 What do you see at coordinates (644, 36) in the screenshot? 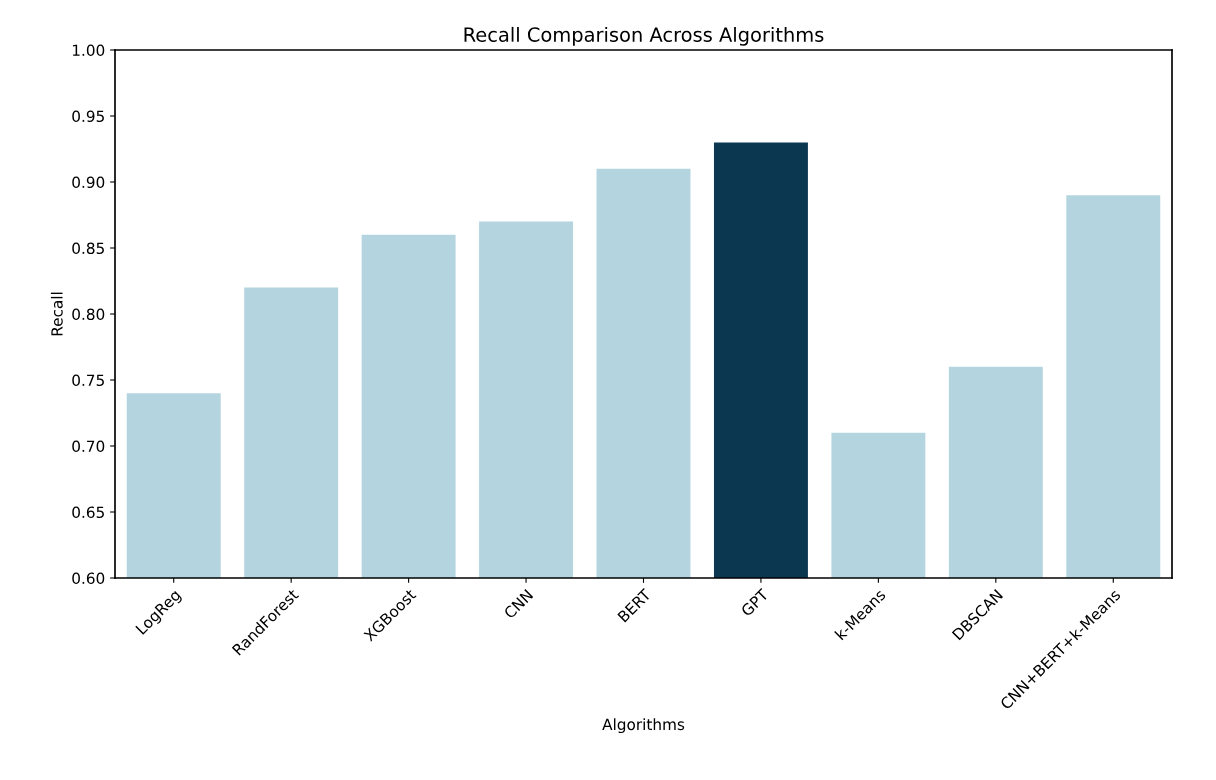
I see `chart-title: Recall Comparison Across Algorithms` at bounding box center [644, 36].